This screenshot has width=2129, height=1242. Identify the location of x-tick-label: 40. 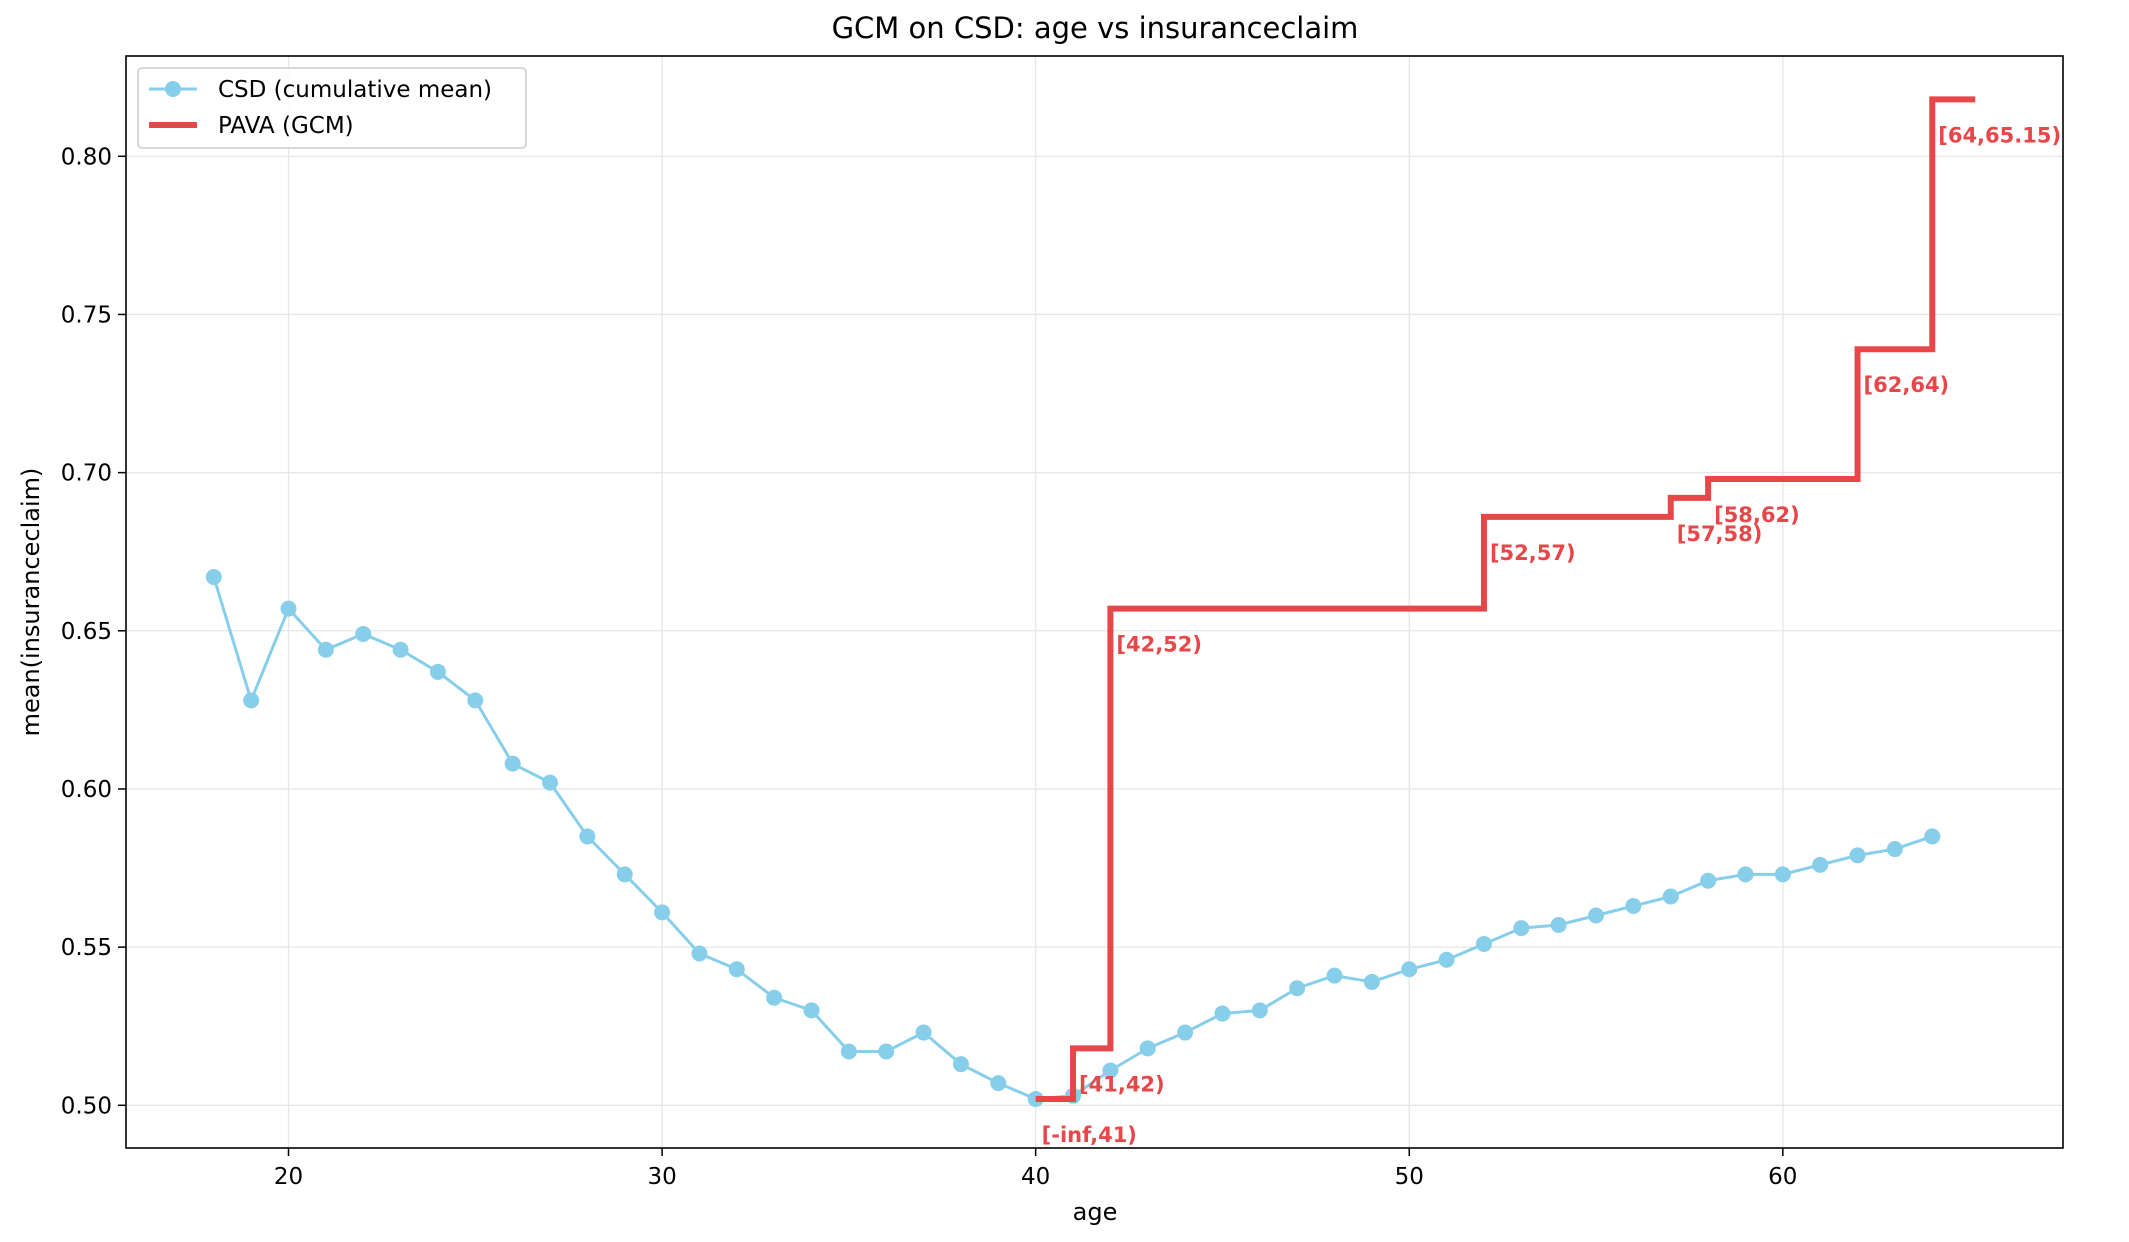
(1035, 1177).